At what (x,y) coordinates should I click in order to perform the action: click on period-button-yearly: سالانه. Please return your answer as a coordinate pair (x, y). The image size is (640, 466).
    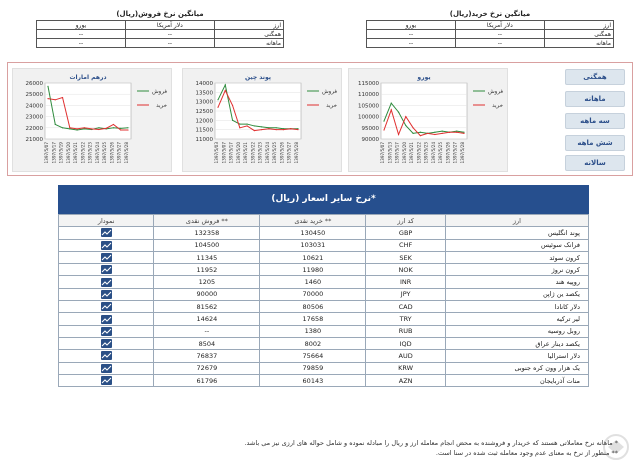
    Looking at the image, I should click on (595, 163).